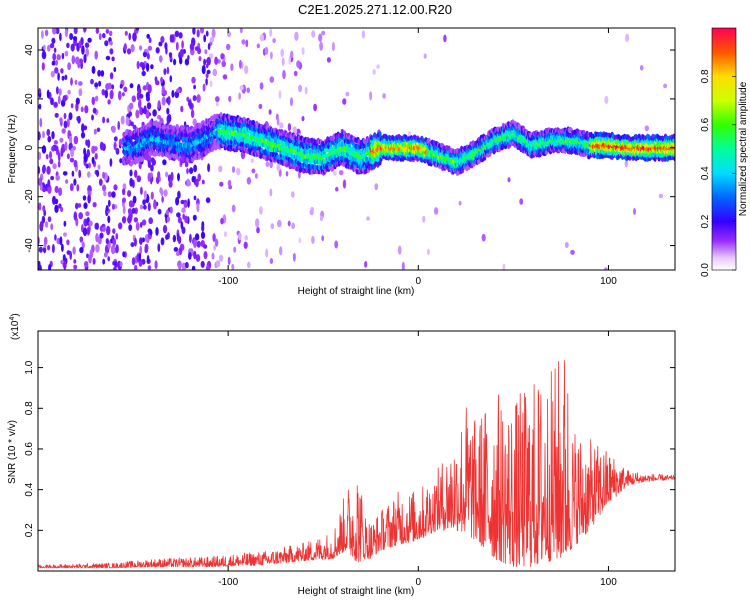 This screenshot has height=605, width=750. I want to click on spectrogram-ytick-label: -40, so click(29, 245).